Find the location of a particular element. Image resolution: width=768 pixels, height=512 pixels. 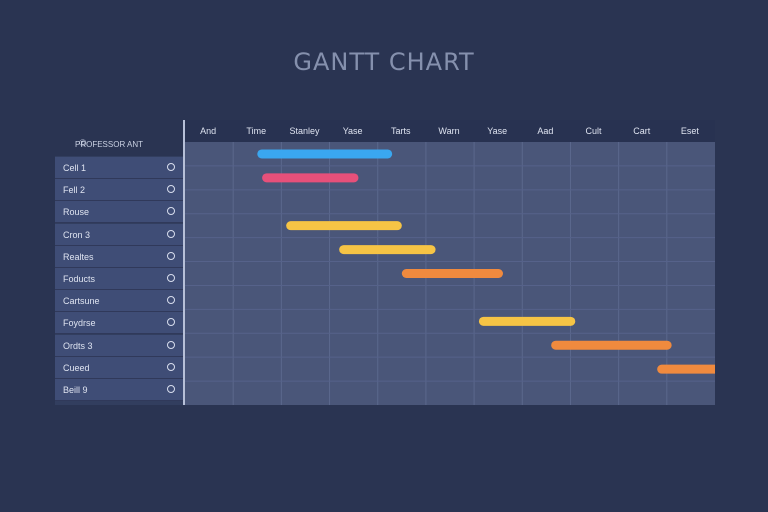

timeline-tick: Warn is located at coordinates (449, 131).